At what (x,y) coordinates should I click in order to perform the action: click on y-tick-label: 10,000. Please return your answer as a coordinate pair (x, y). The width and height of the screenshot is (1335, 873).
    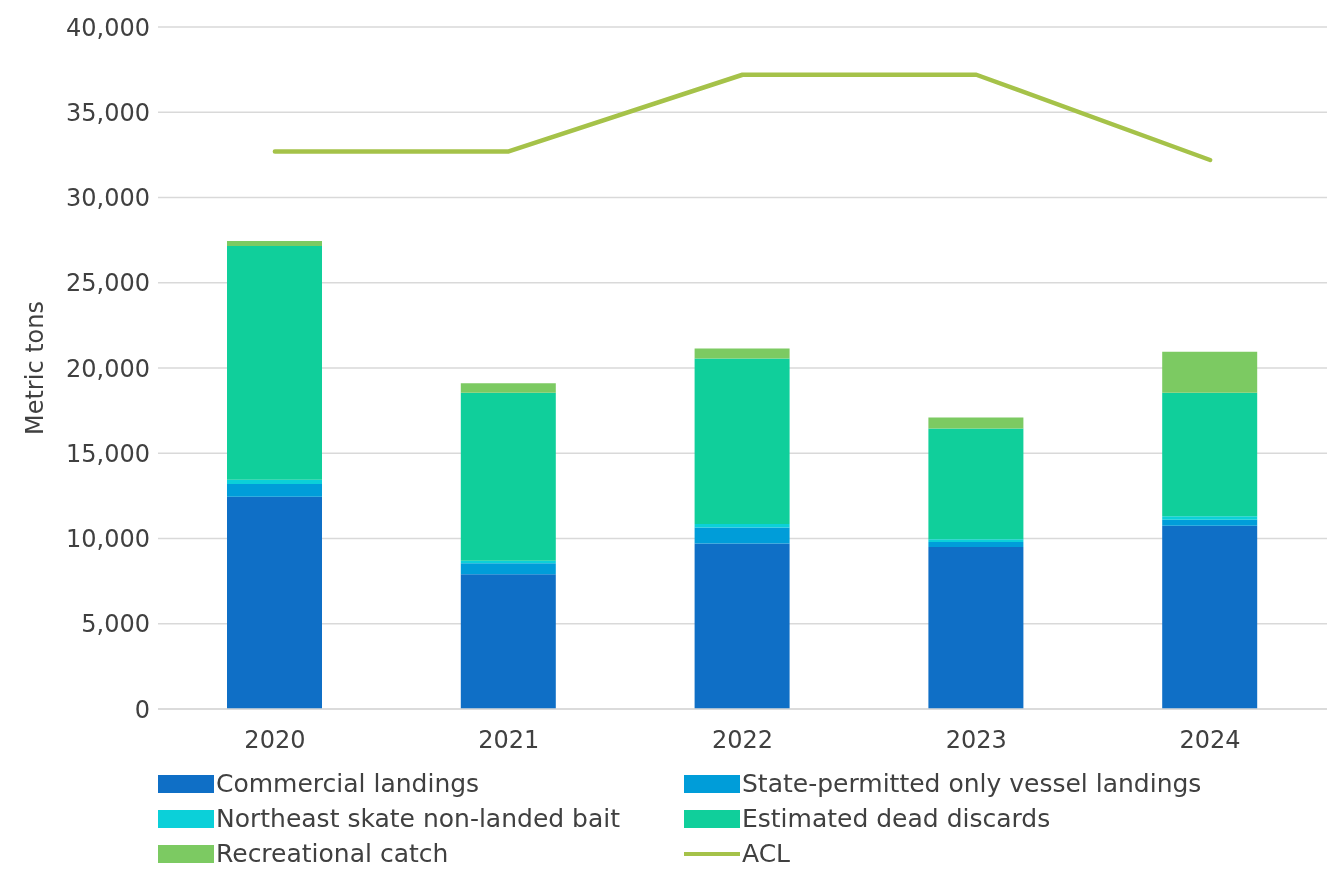
    Looking at the image, I should click on (108, 539).